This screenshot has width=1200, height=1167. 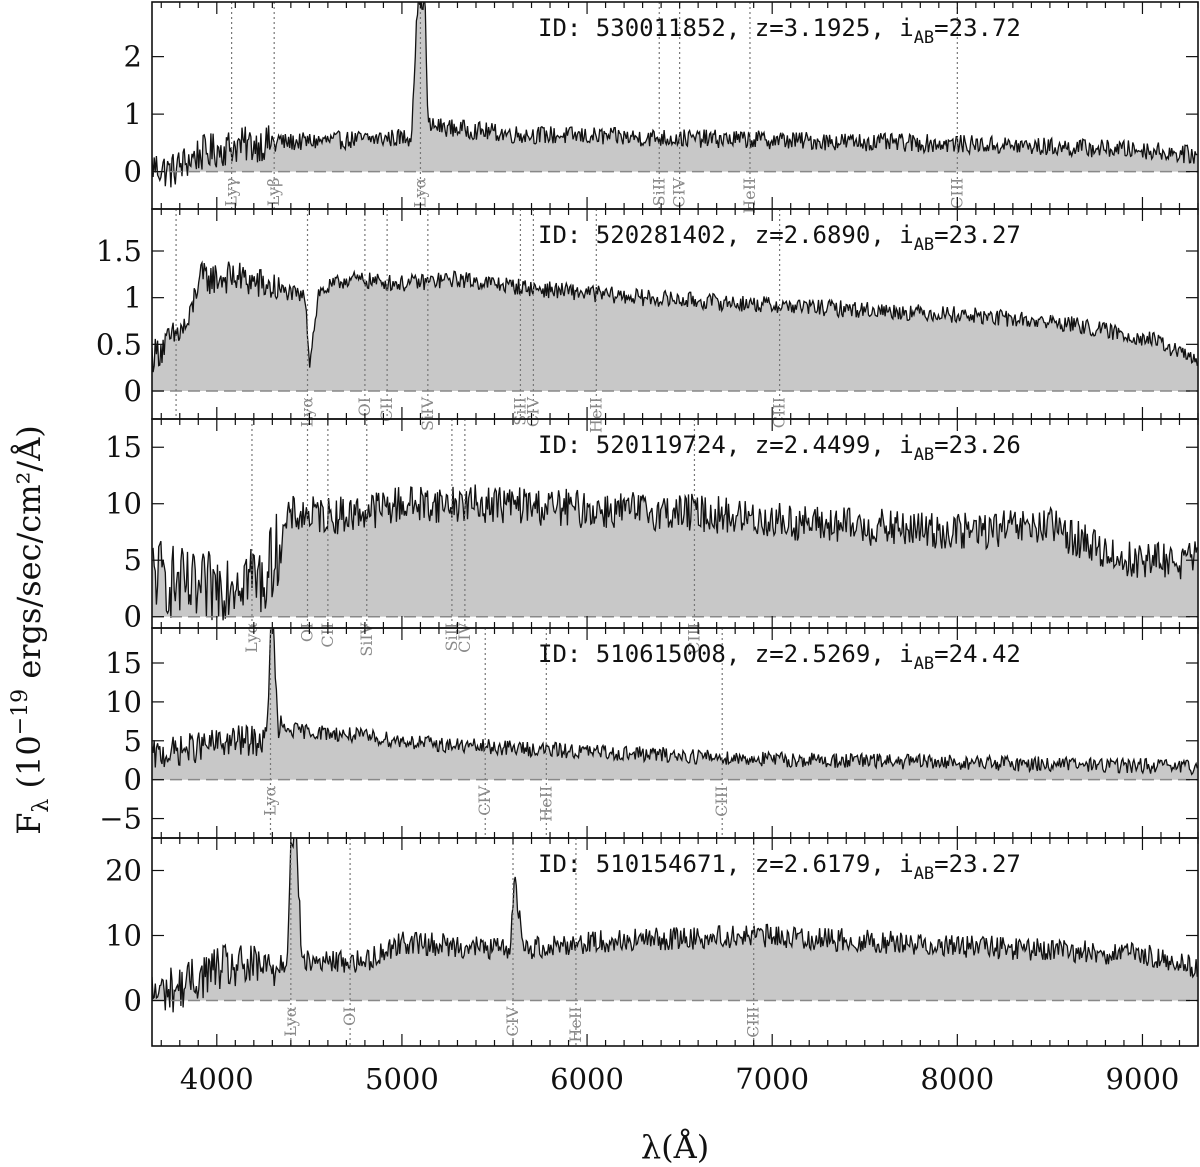 I want to click on panel-id-text: ID: 530011852, z=3.1925, i, so click(x=726, y=28).